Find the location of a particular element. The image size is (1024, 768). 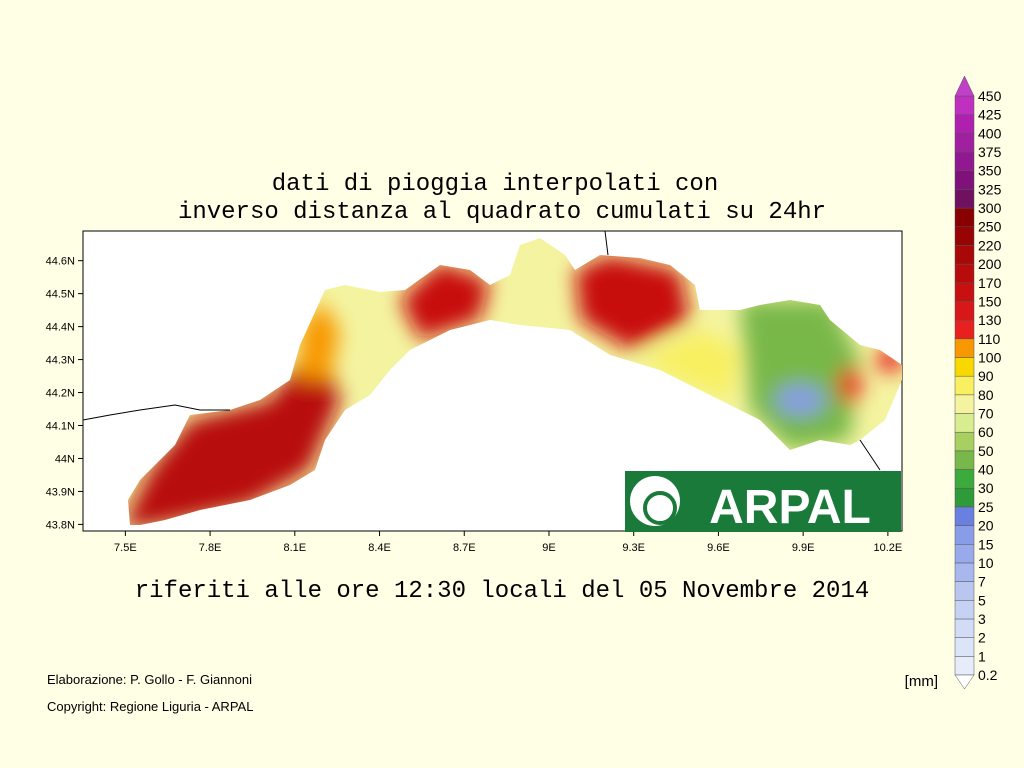

y-tick-label: 43.9N is located at coordinates (60, 492).